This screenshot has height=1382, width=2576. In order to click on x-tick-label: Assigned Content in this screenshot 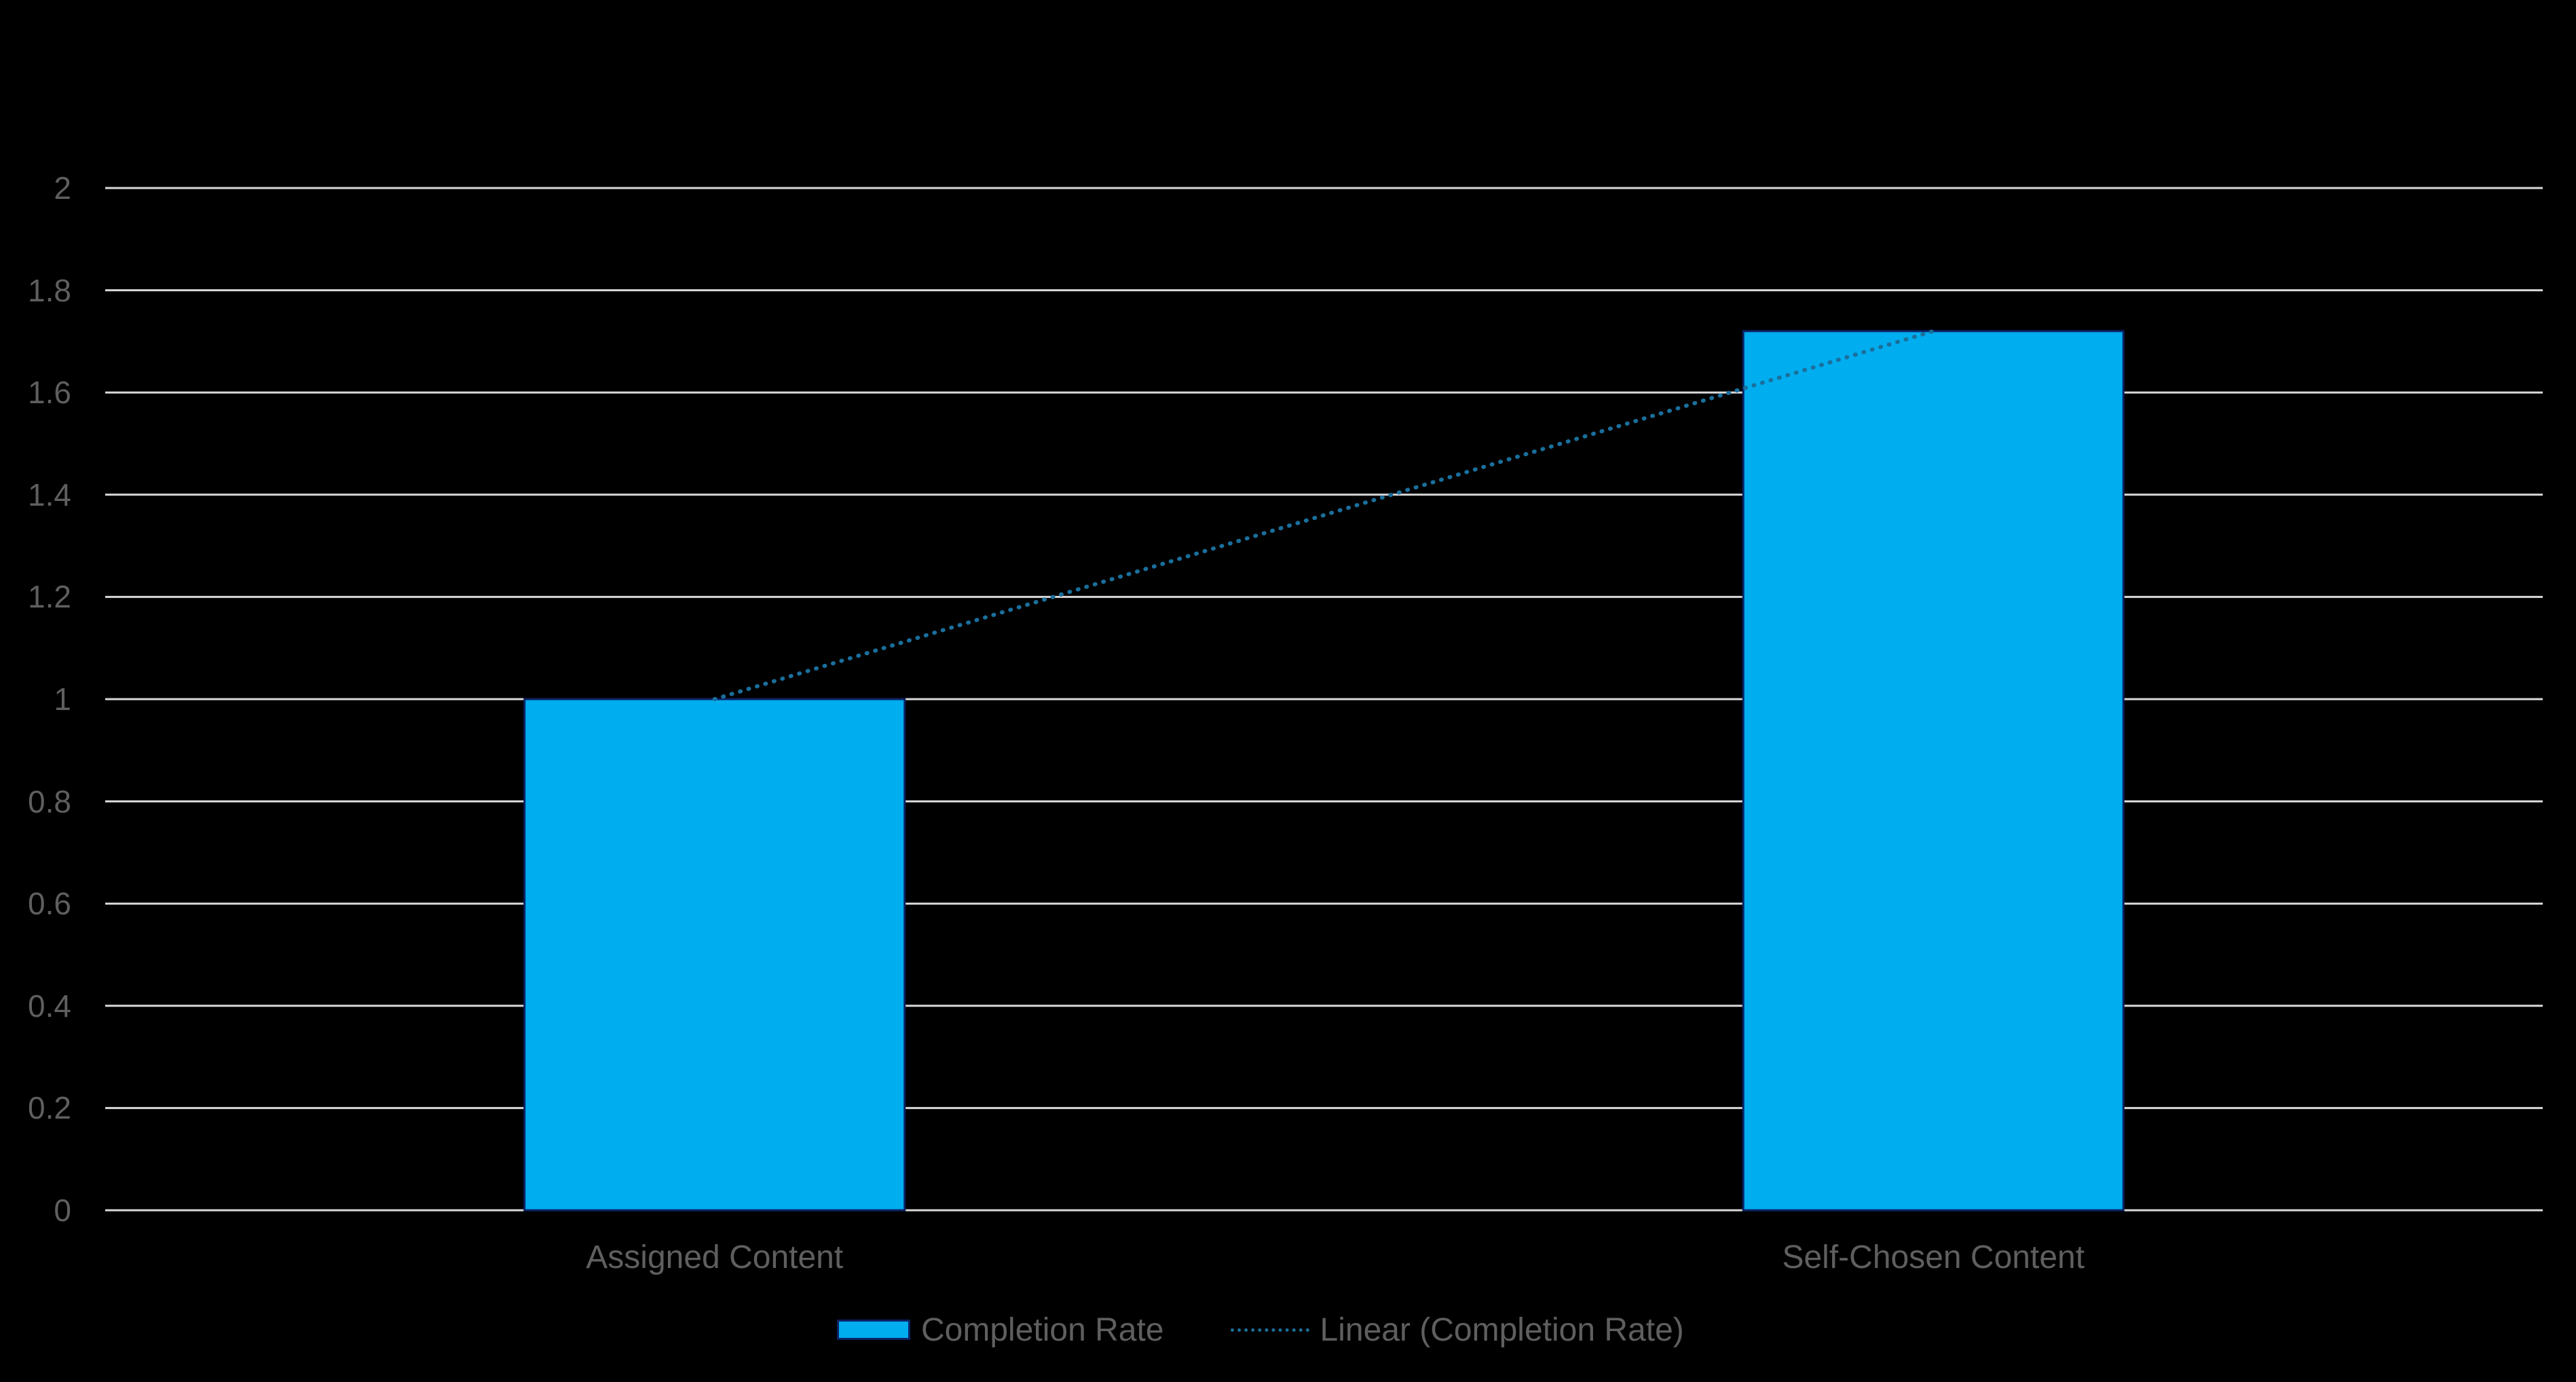, I will do `click(715, 1257)`.